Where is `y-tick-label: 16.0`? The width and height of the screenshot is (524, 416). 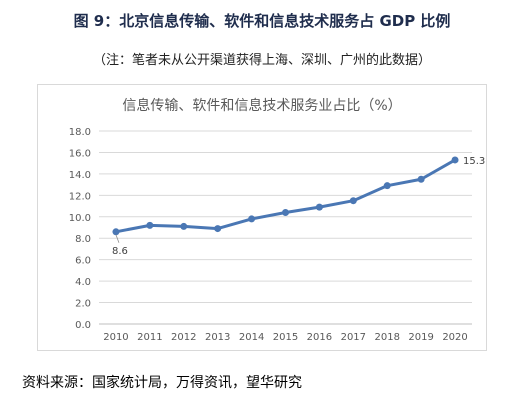
y-tick-label: 16.0 is located at coordinates (80, 153).